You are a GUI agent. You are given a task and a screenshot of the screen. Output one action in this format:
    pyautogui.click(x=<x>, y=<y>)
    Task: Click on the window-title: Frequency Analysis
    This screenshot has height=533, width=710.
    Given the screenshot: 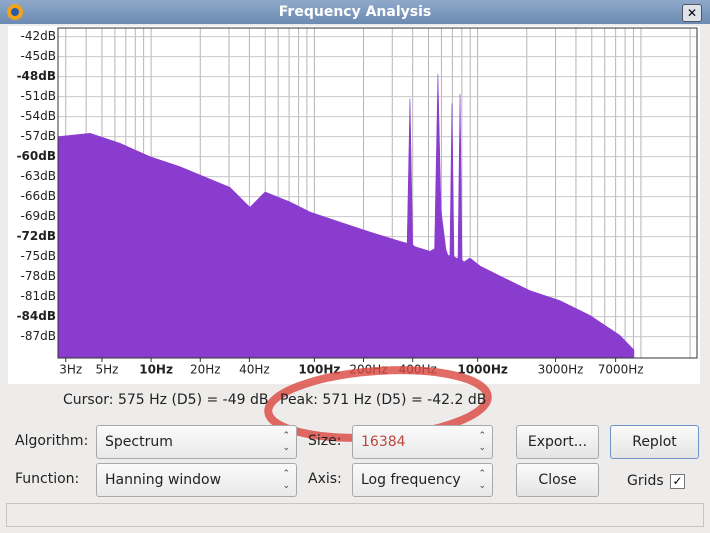 What is the action you would take?
    pyautogui.click(x=355, y=12)
    